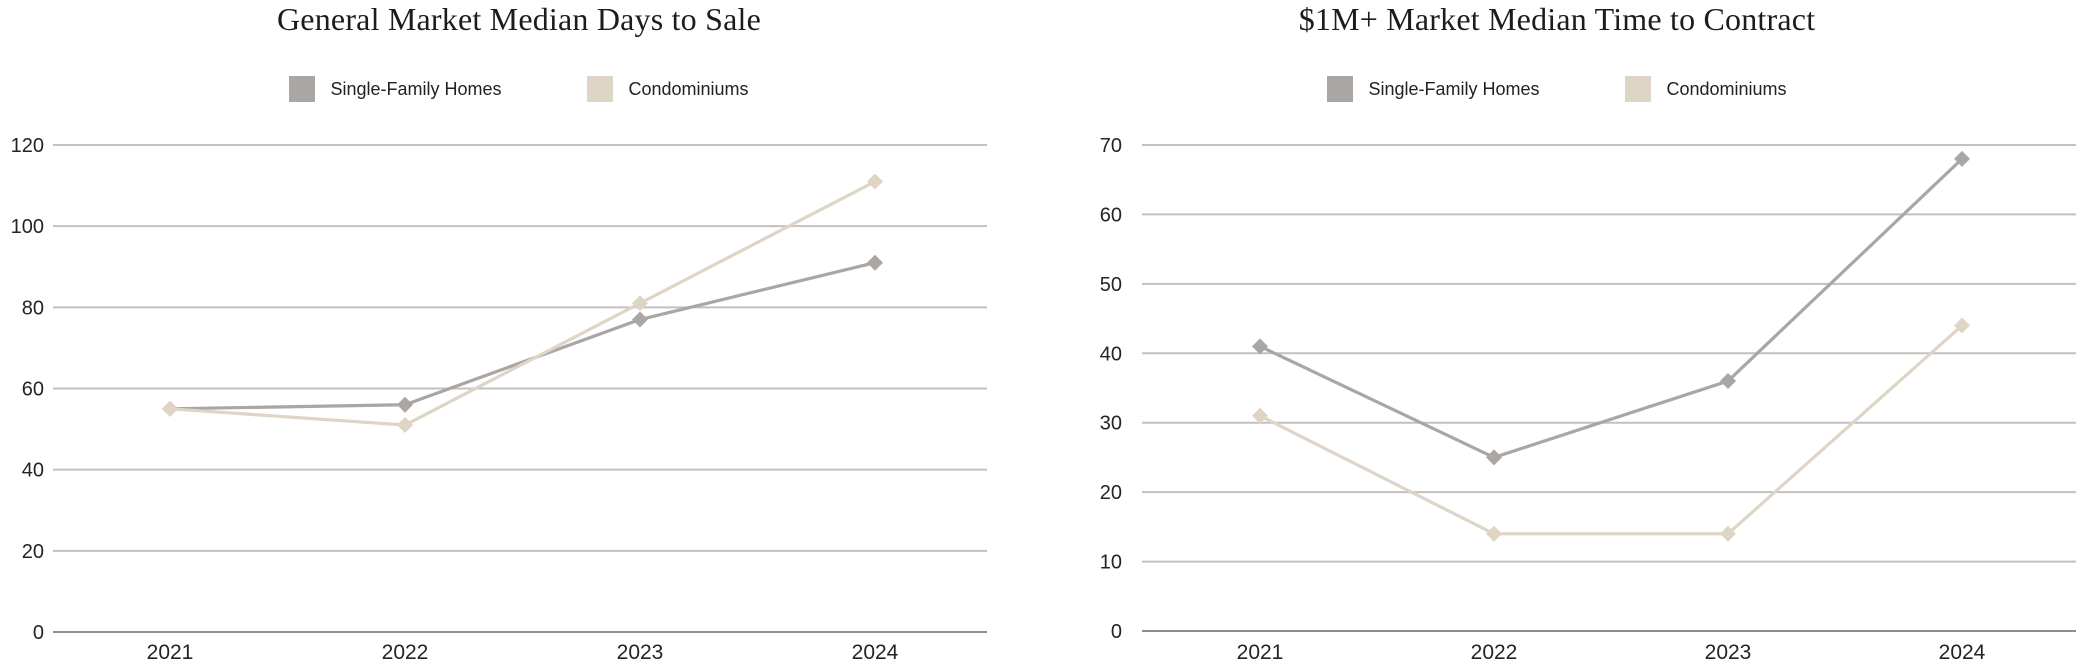 The height and width of the screenshot is (665, 2076). What do you see at coordinates (1111, 146) in the screenshot?
I see `svg-text: 70` at bounding box center [1111, 146].